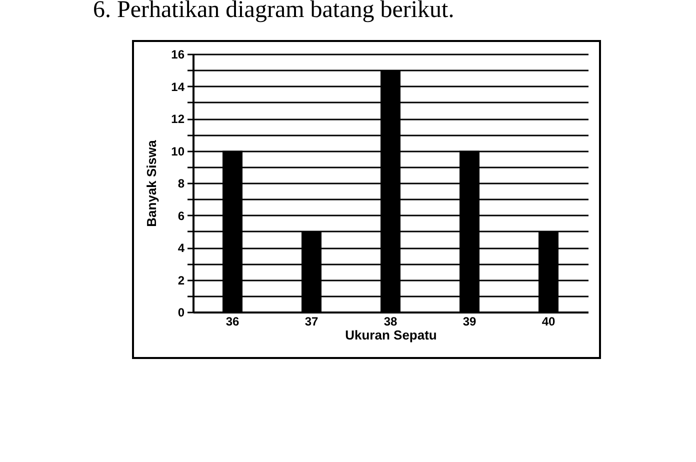 Image resolution: width=696 pixels, height=462 pixels. I want to click on chart-title: 6. Perhatikan diagram batang berikut., so click(273, 11).